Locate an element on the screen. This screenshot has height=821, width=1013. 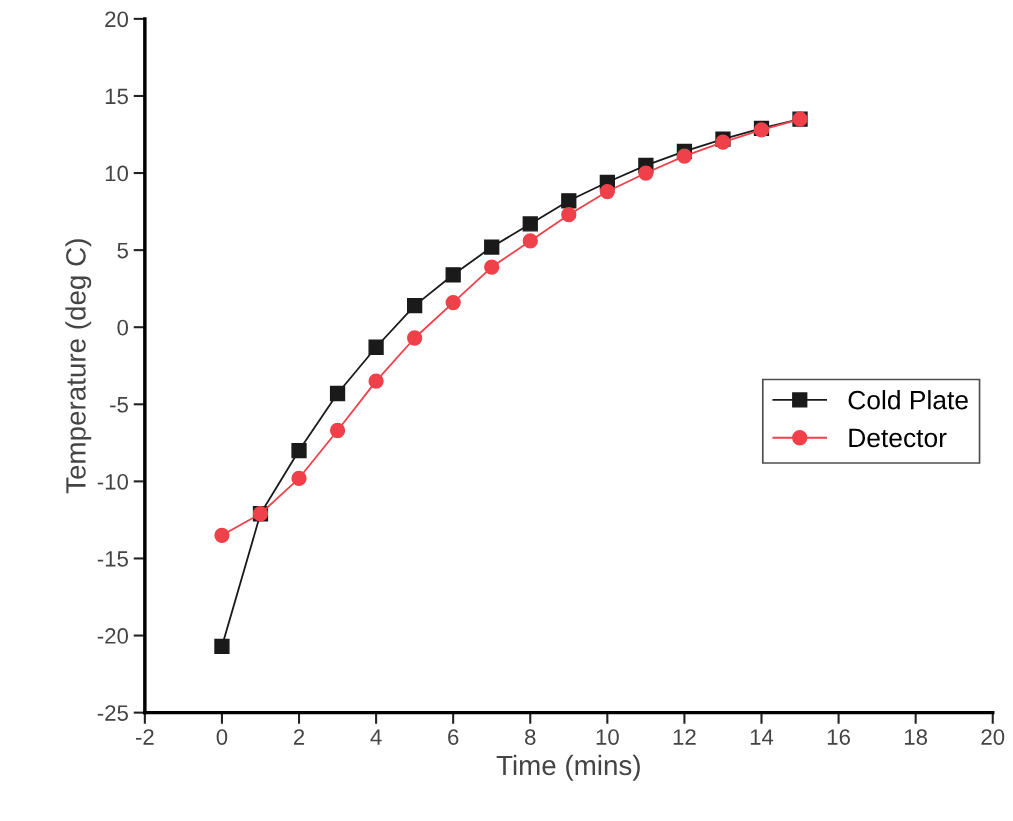
y-tick-label: 20 is located at coordinates (117, 19).